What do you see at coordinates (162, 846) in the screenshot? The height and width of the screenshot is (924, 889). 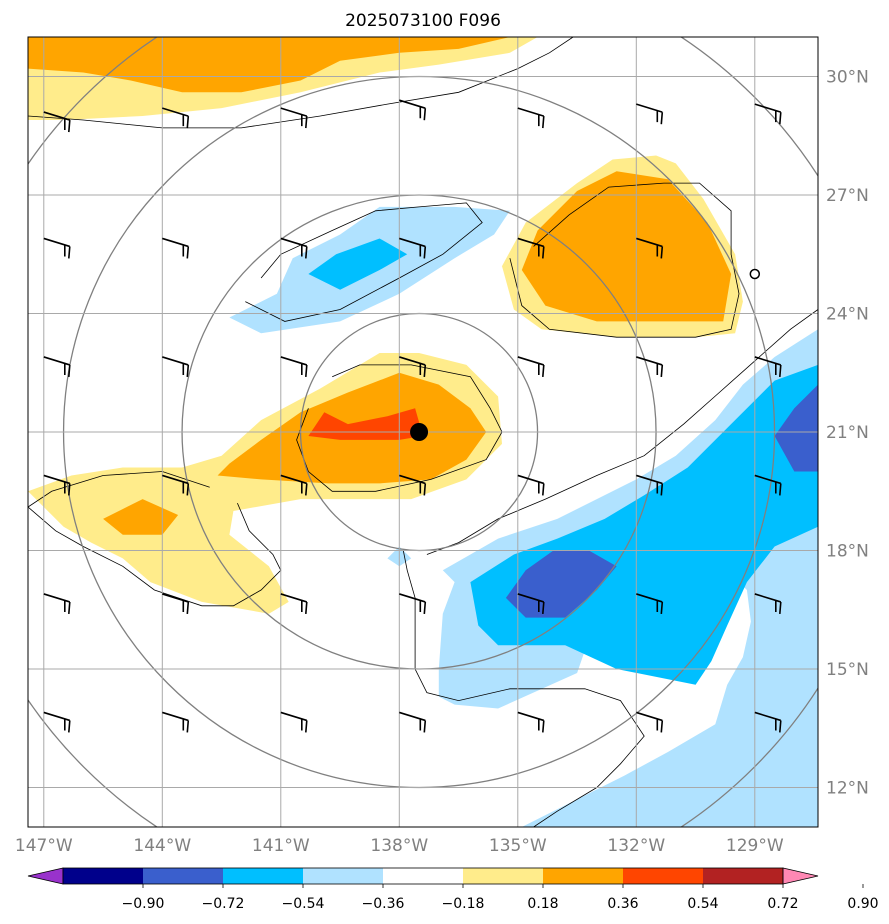 I see `x-tick-label-1: 144°W` at bounding box center [162, 846].